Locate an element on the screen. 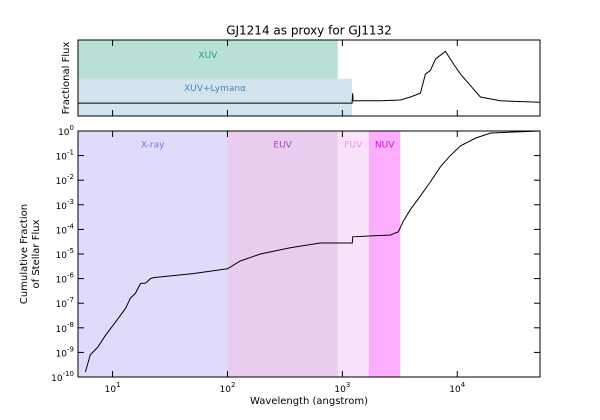 This screenshot has height=420, width=600. y-tick-label: 10⁻⁸ is located at coordinates (65, 328).